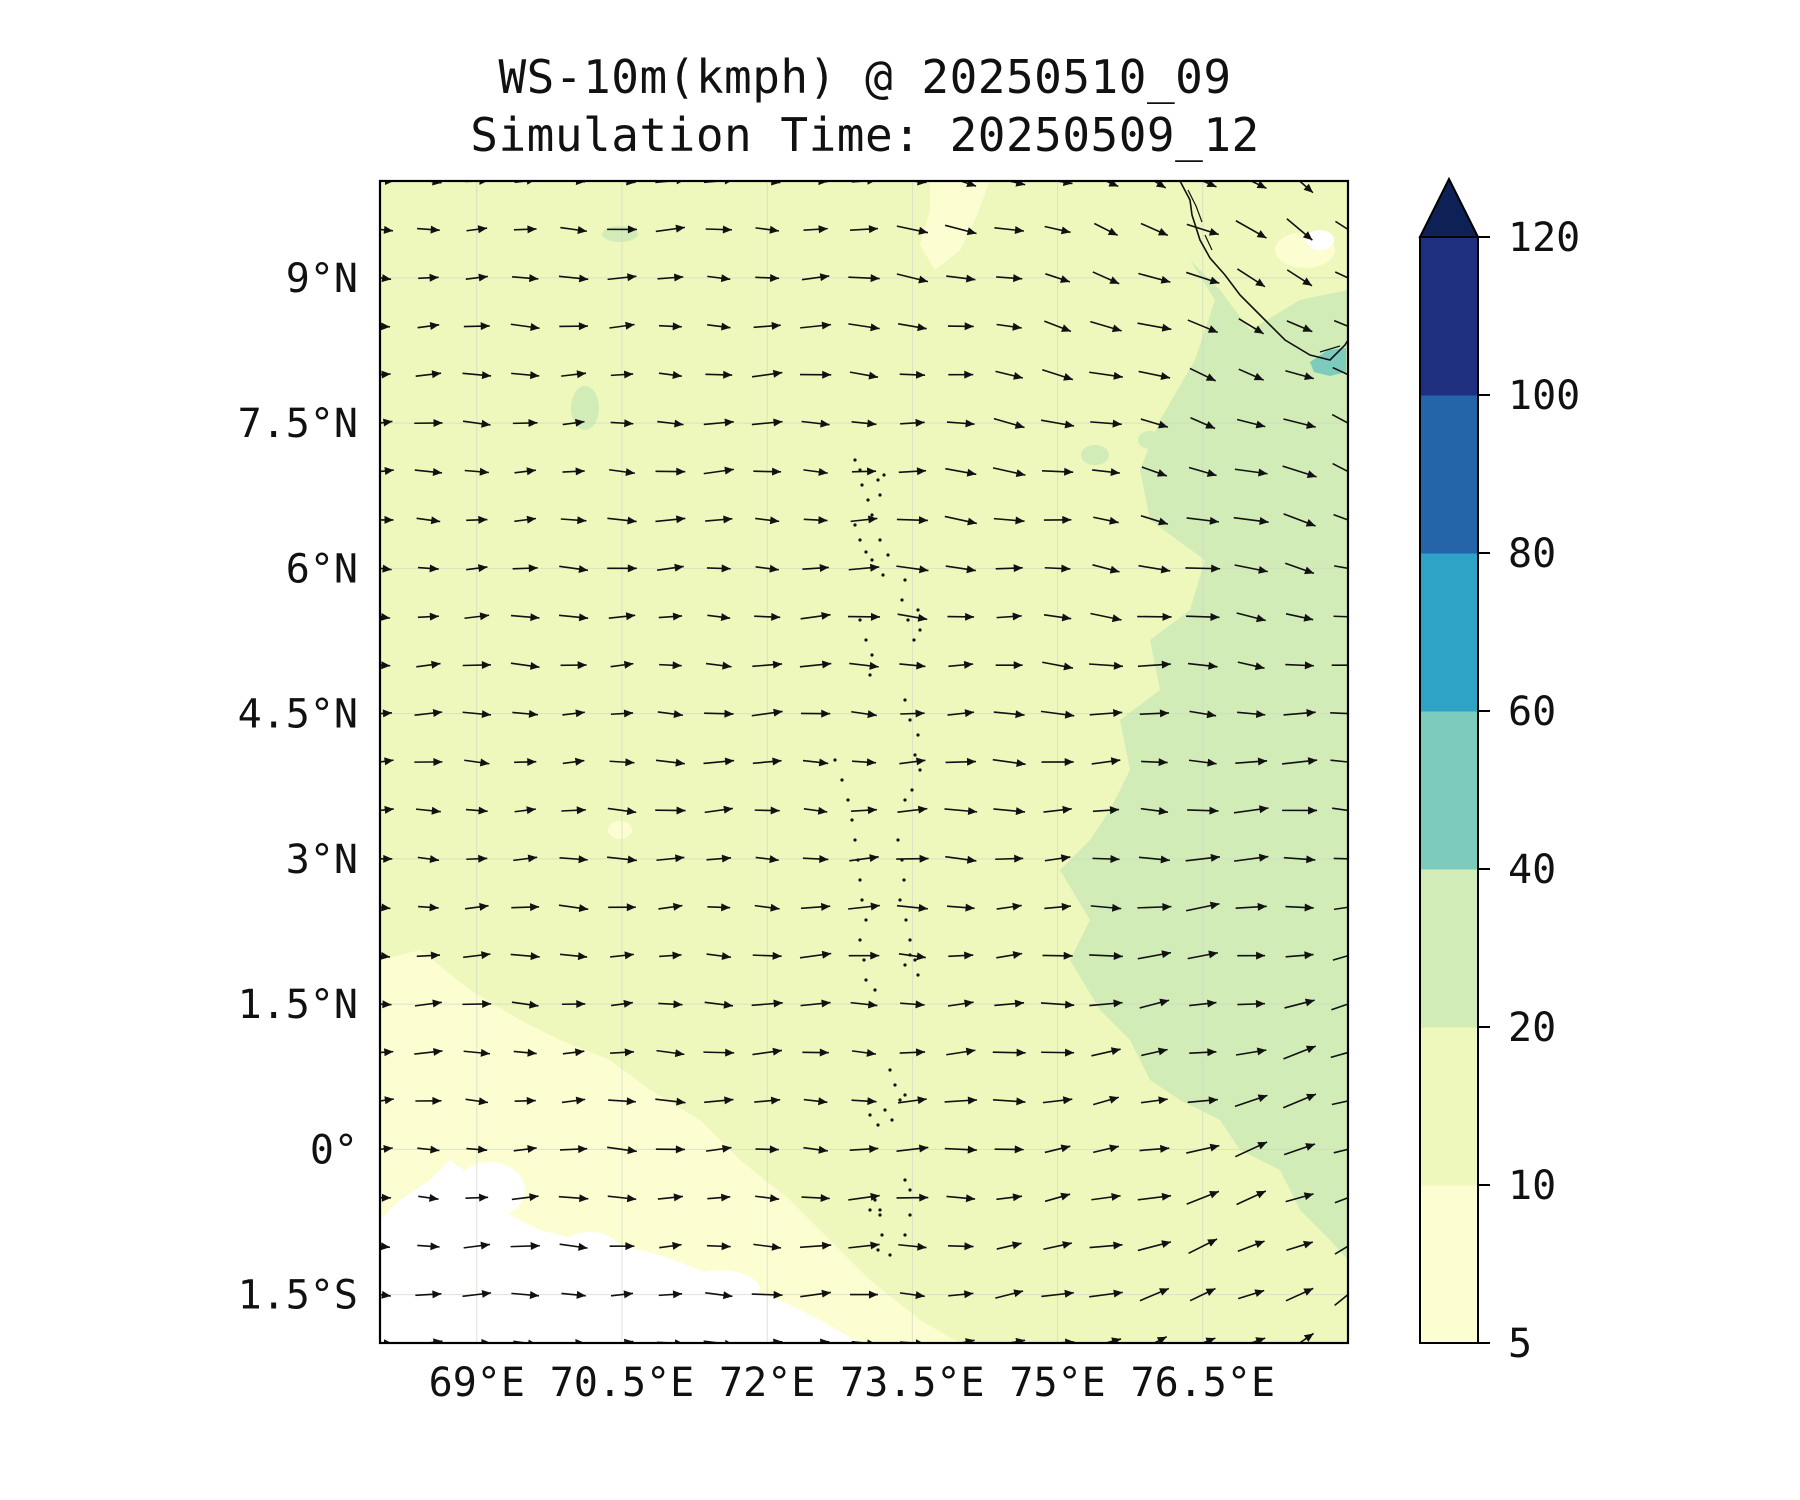 The height and width of the screenshot is (1500, 1800). I want to click on colorbar: 5 10 20 40 60 80 100 120, so click(1499, 771).